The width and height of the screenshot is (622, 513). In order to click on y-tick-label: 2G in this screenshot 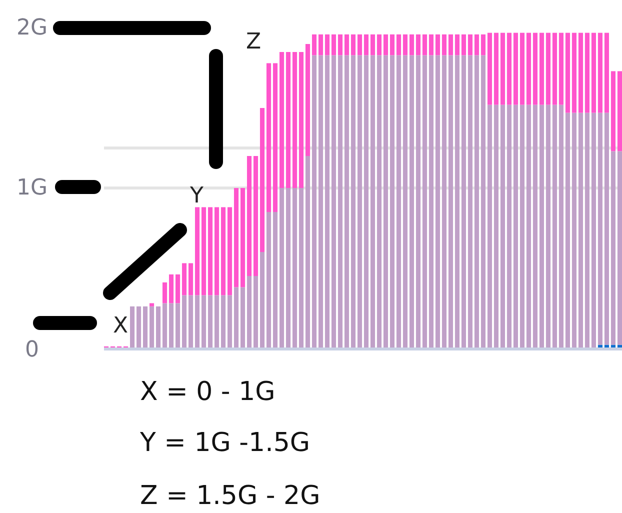, I will do `click(32, 28)`.